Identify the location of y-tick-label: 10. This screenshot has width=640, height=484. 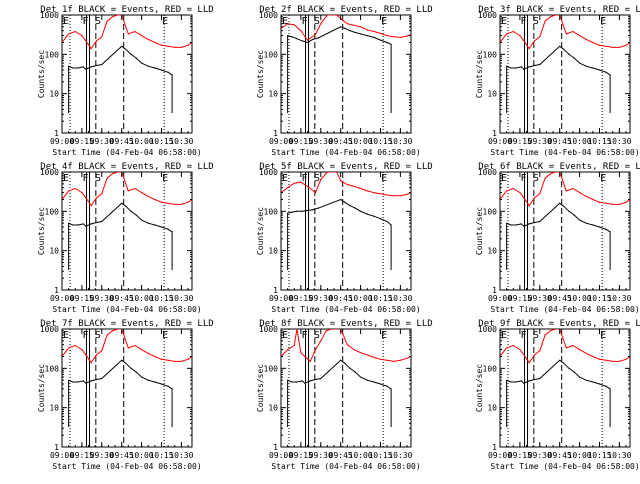
(54, 94).